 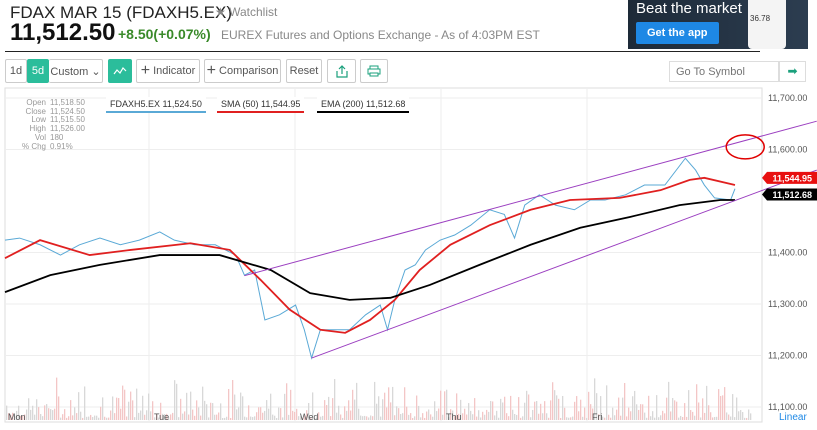 What do you see at coordinates (363, 105) in the screenshot?
I see `legend-ema: EMA (200) 11,512.68` at bounding box center [363, 105].